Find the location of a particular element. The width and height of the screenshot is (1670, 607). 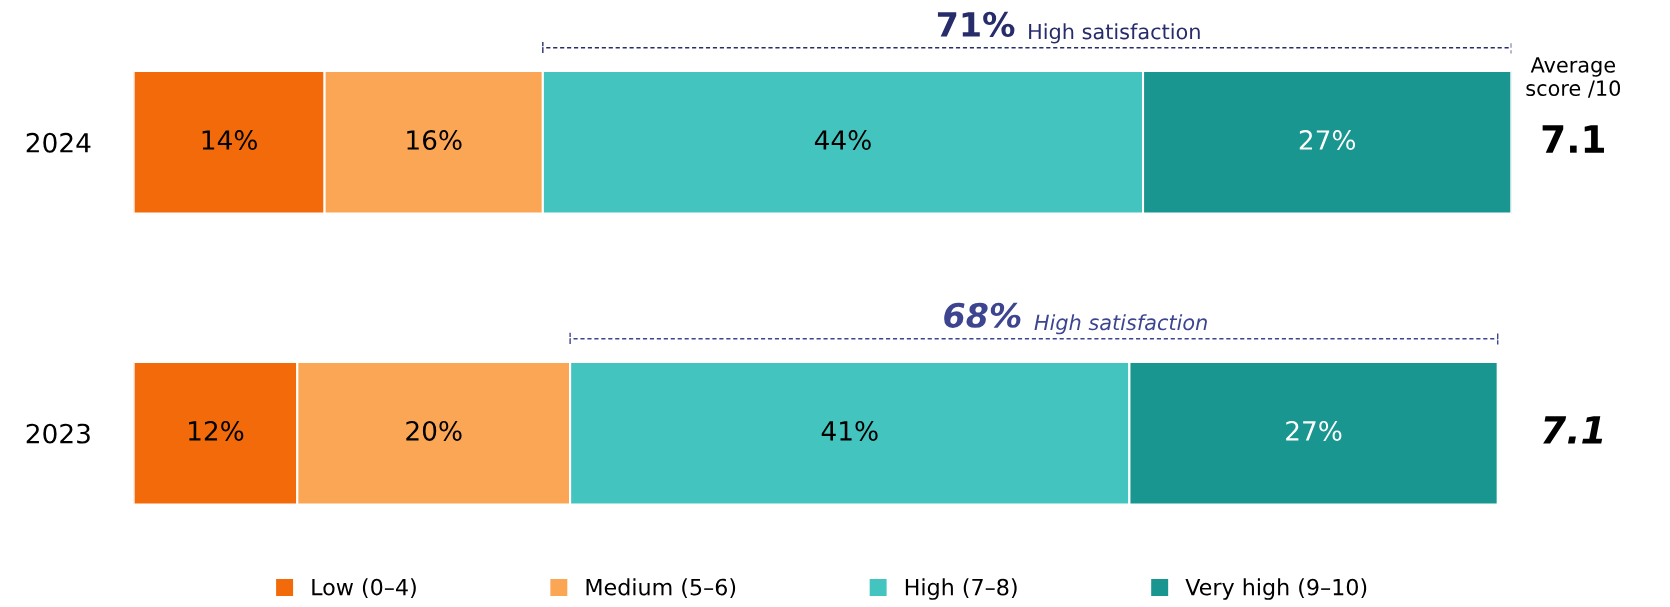

data-label: 20% is located at coordinates (434, 430).